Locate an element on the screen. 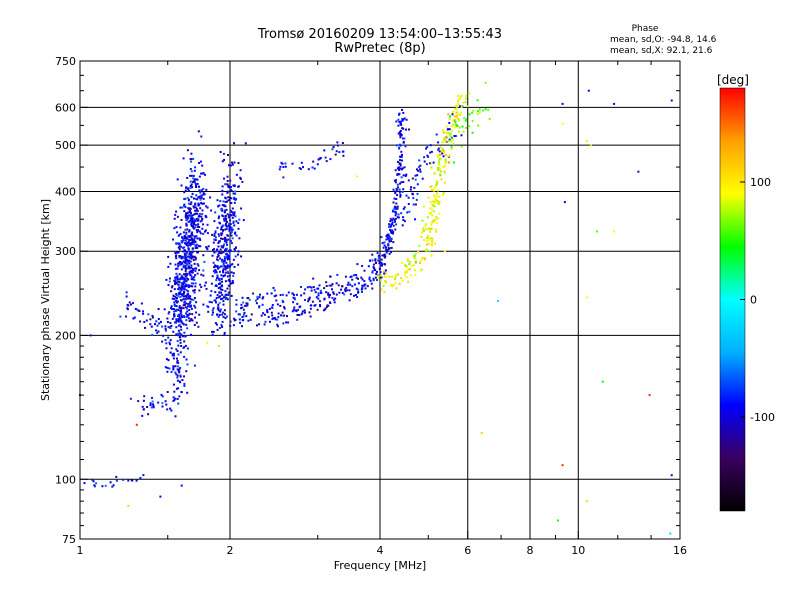  x-axis-label: Frequency [MHz] is located at coordinates (380, 565).